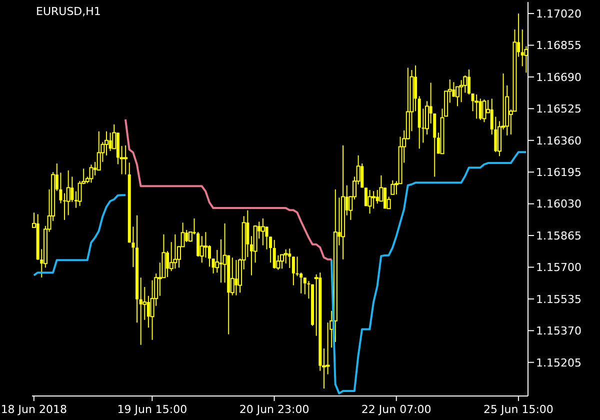 The width and height of the screenshot is (600, 420). Describe the element at coordinates (559, 363) in the screenshot. I see `y-tick-label: 1.15205` at that location.